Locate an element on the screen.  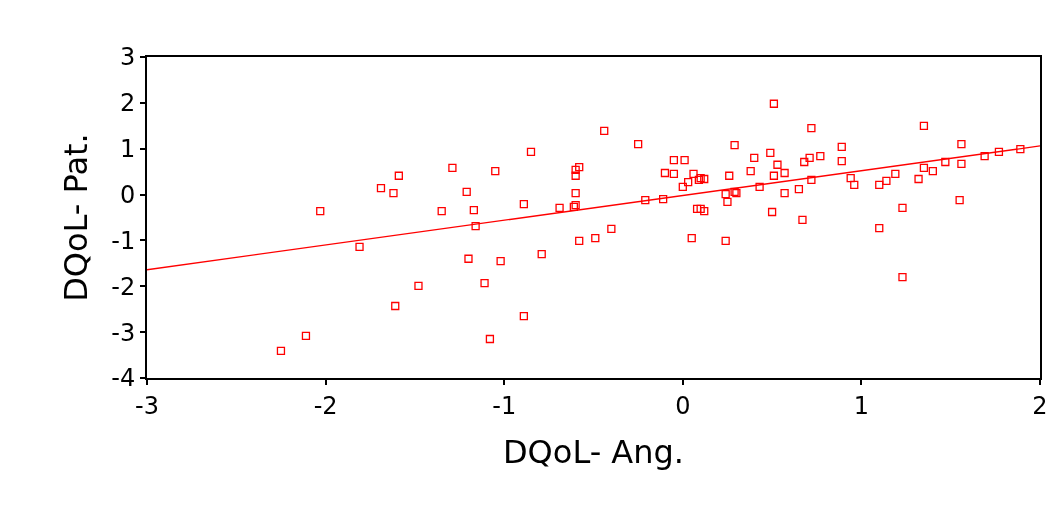
y-tick-label: -2 is located at coordinates (123, 286).